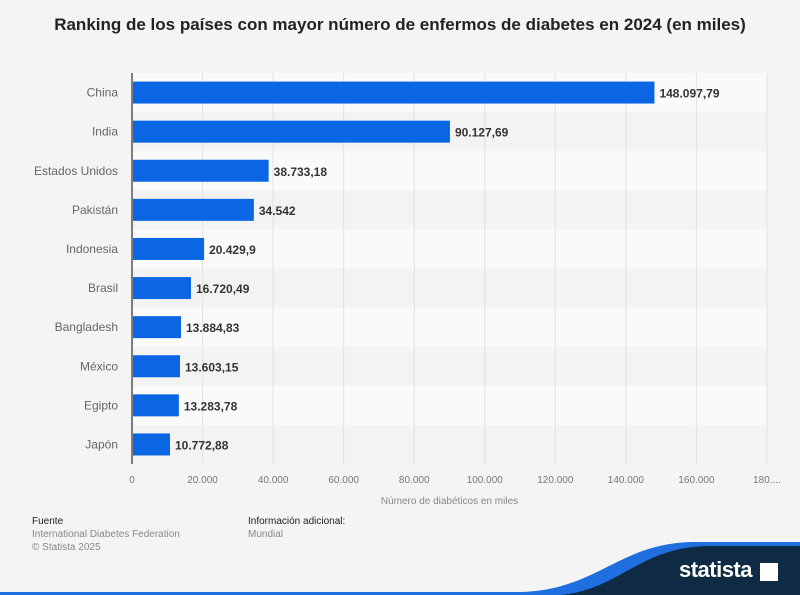 The image size is (800, 595). I want to click on x-tick-label: 140.000, so click(626, 480).